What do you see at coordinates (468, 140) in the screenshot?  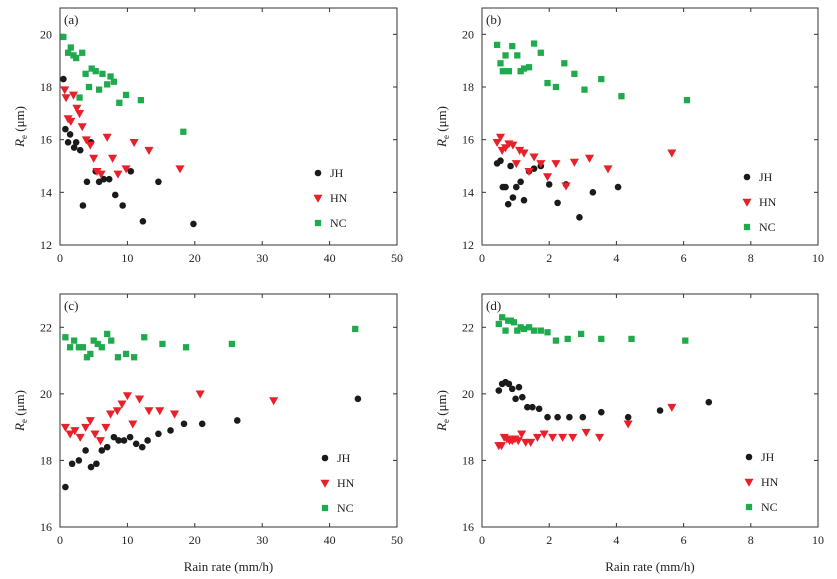 I see `y-tick-label: 16` at bounding box center [468, 140].